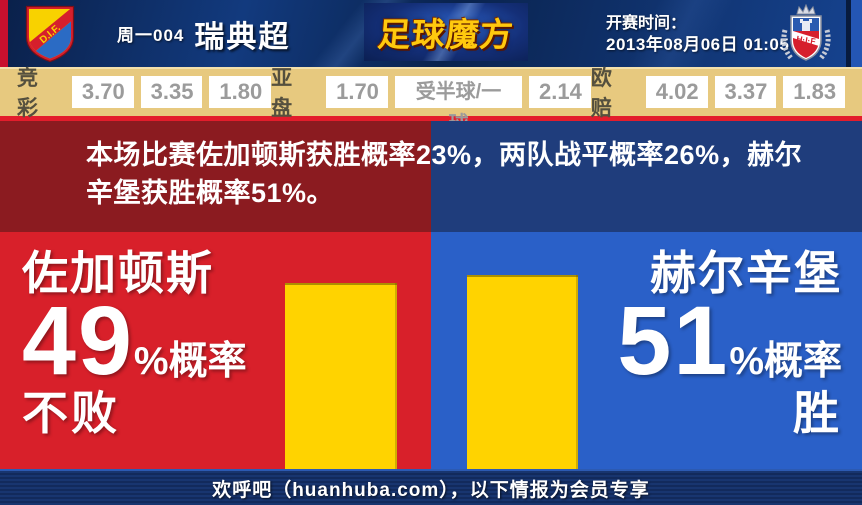  What do you see at coordinates (431, 118) in the screenshot?
I see `red-divider-line` at bounding box center [431, 118].